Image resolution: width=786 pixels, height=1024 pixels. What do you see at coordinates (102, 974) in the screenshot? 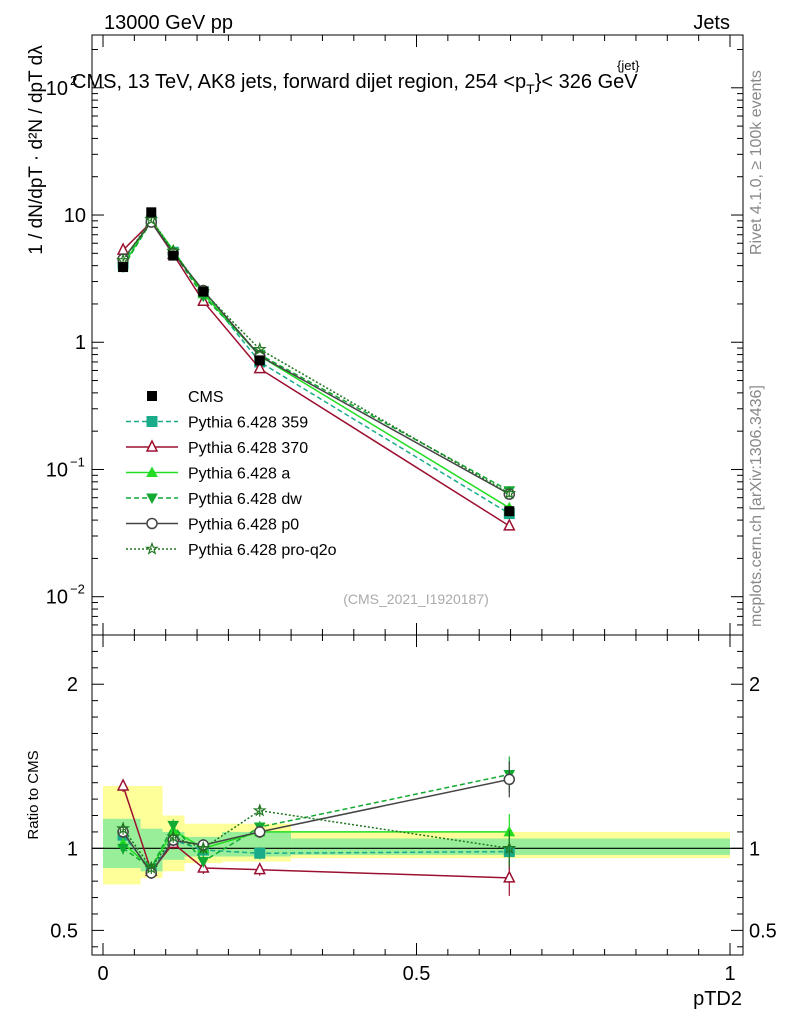
I see `x-tick-label: 0` at bounding box center [102, 974].